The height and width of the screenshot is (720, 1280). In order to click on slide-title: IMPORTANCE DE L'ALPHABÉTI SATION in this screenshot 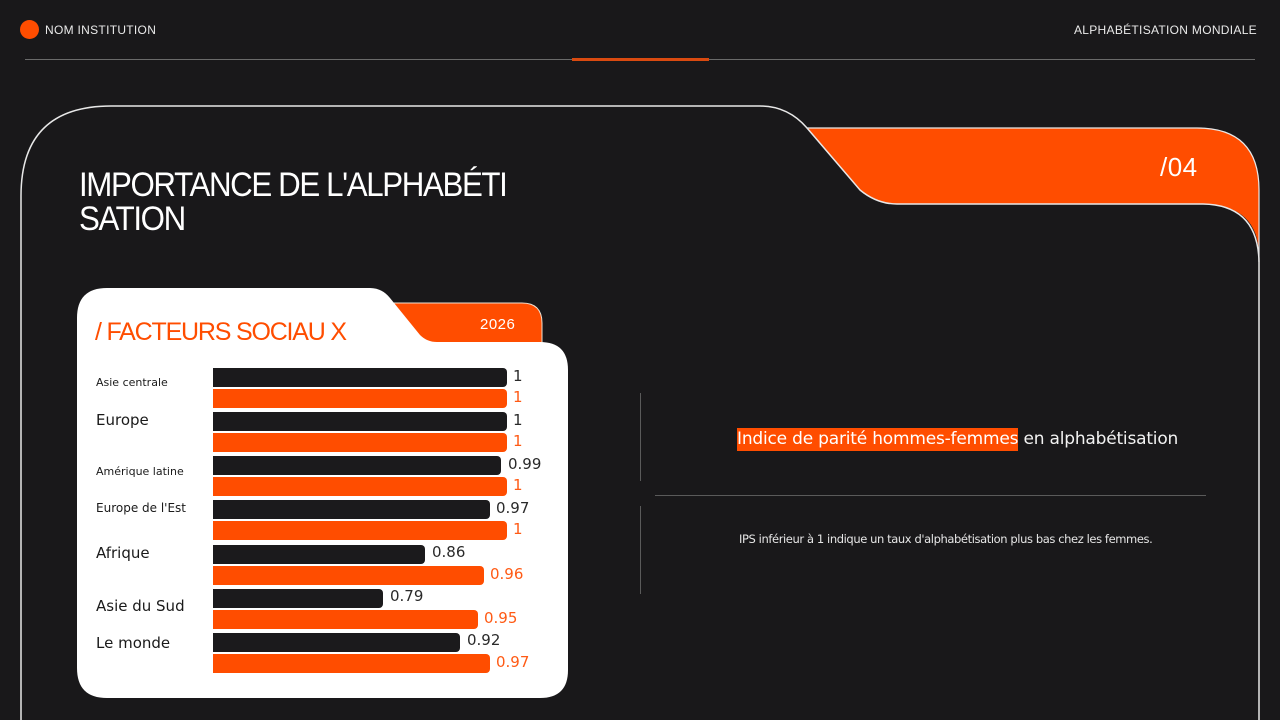, I will do `click(293, 202)`.